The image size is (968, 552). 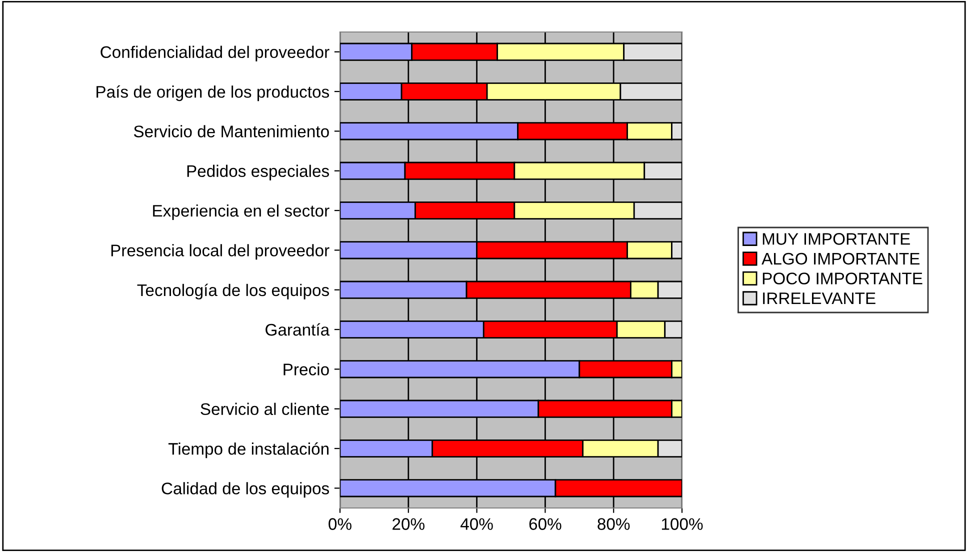 What do you see at coordinates (408, 524) in the screenshot?
I see `x-tick-label: 20%` at bounding box center [408, 524].